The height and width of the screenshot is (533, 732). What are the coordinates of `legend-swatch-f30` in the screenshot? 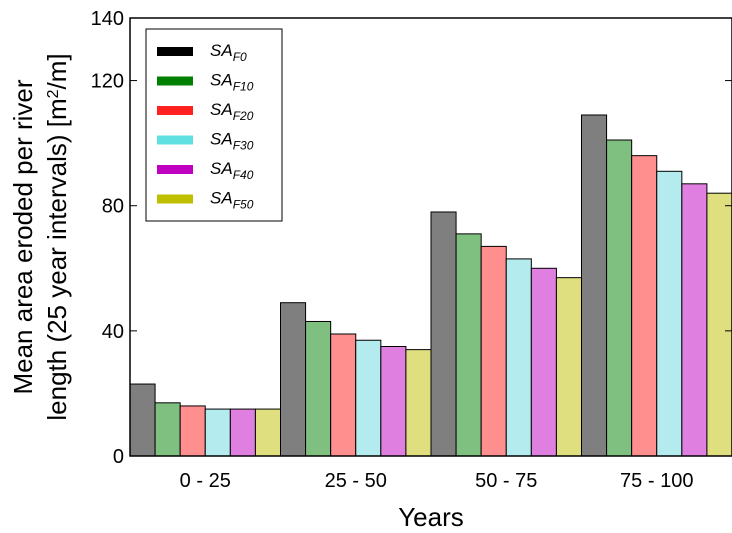 It's located at (175, 140).